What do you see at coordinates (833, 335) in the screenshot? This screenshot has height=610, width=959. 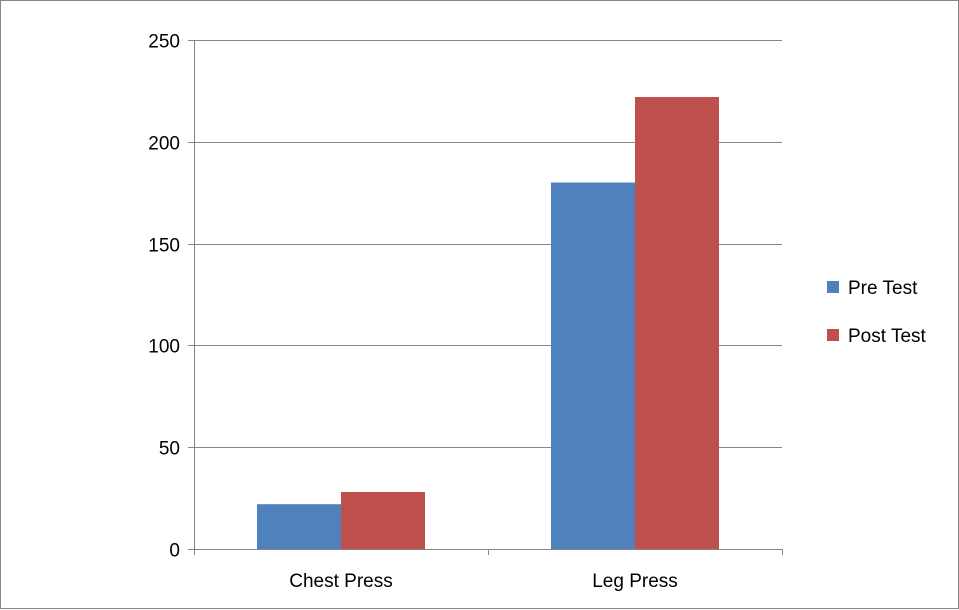 I see `legend-swatch-post-test` at bounding box center [833, 335].